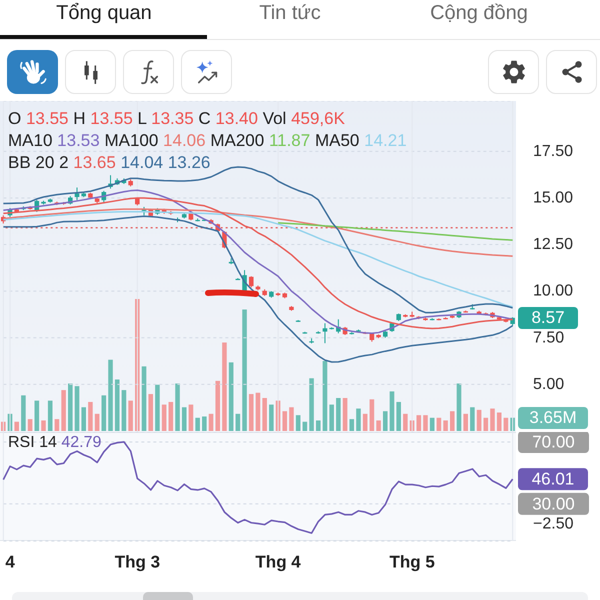 This screenshot has height=600, width=600. Describe the element at coordinates (553, 504) in the screenshot. I see `y-tick-label: 30.00` at that location.